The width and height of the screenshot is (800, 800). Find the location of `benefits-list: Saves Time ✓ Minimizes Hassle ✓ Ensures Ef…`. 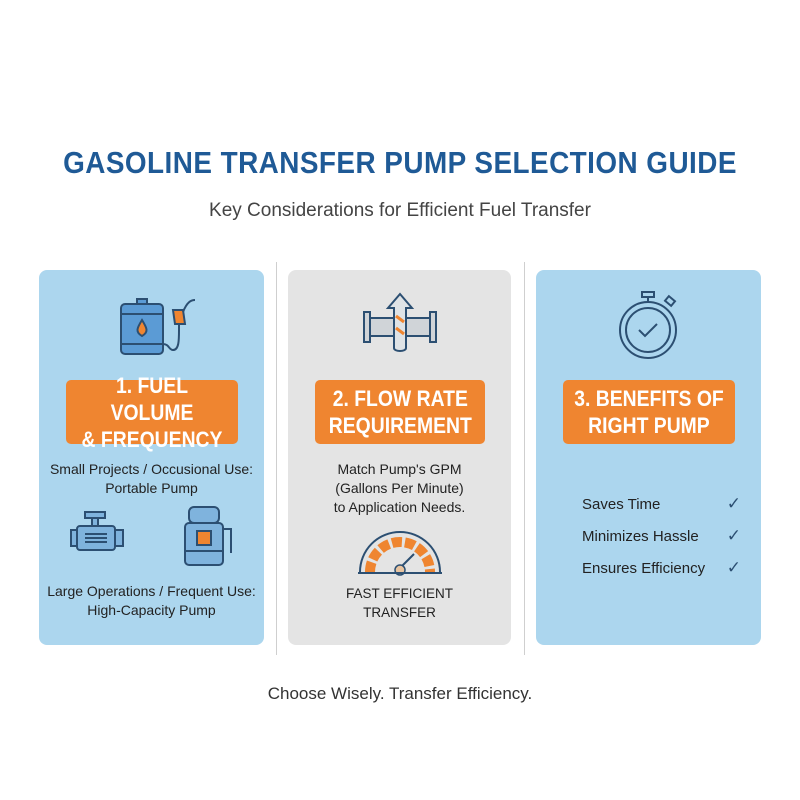

benefits-list: Saves Time ✓ Minimizes Hassle ✓ Ensures Ef… is located at coordinates (661, 536).